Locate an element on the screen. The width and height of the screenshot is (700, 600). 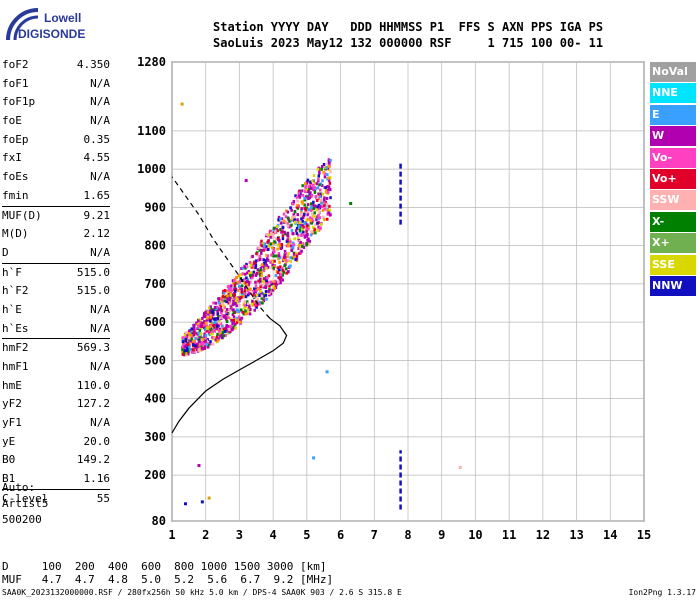
param-name: h`E is located at coordinates (12, 309).